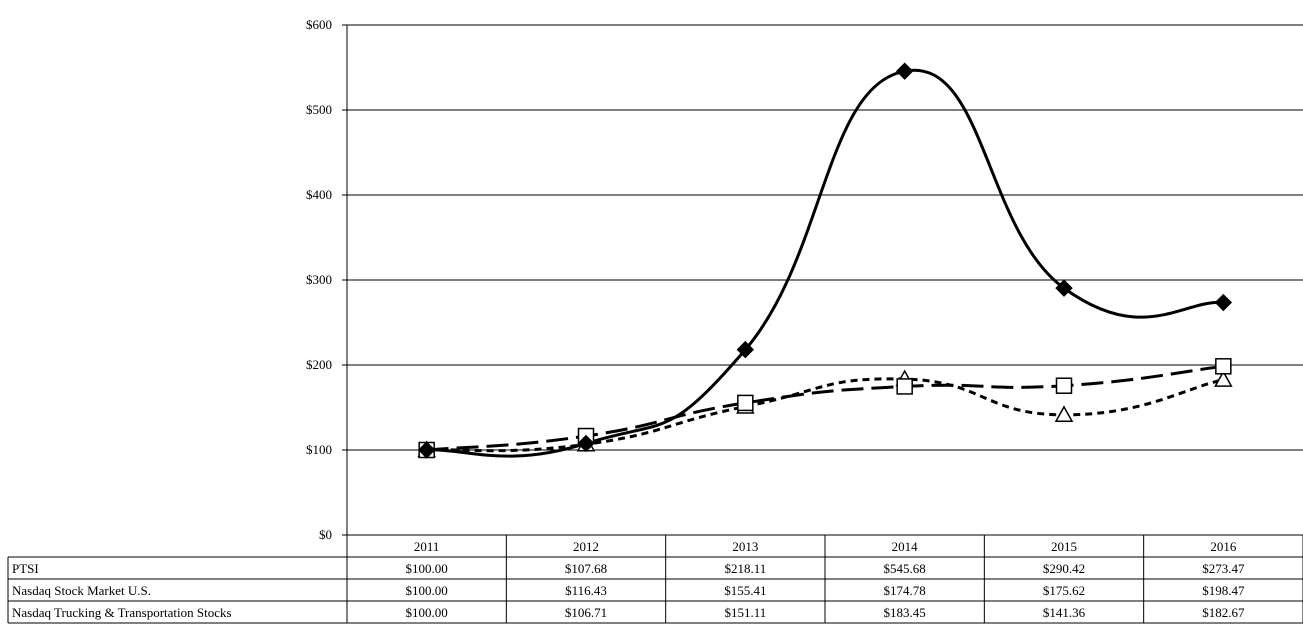  What do you see at coordinates (586, 443) in the screenshot?
I see `marker-diamond-2012` at bounding box center [586, 443].